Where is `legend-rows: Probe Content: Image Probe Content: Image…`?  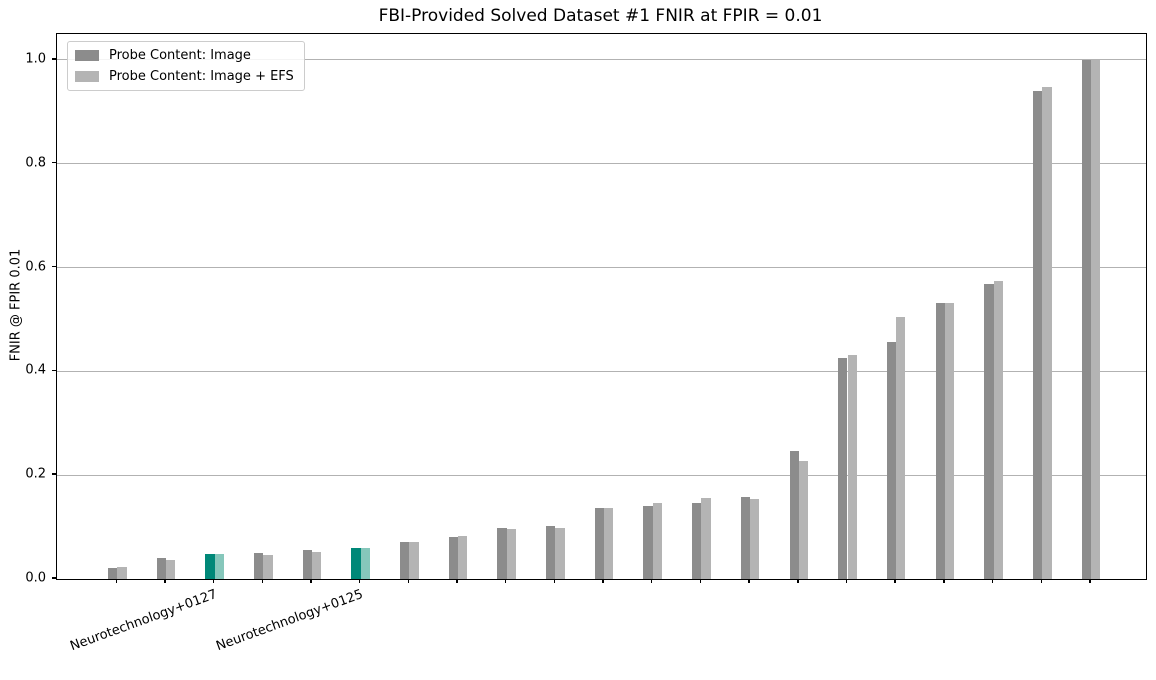 legend-rows: Probe Content: Image Probe Content: Image… is located at coordinates (184, 66).